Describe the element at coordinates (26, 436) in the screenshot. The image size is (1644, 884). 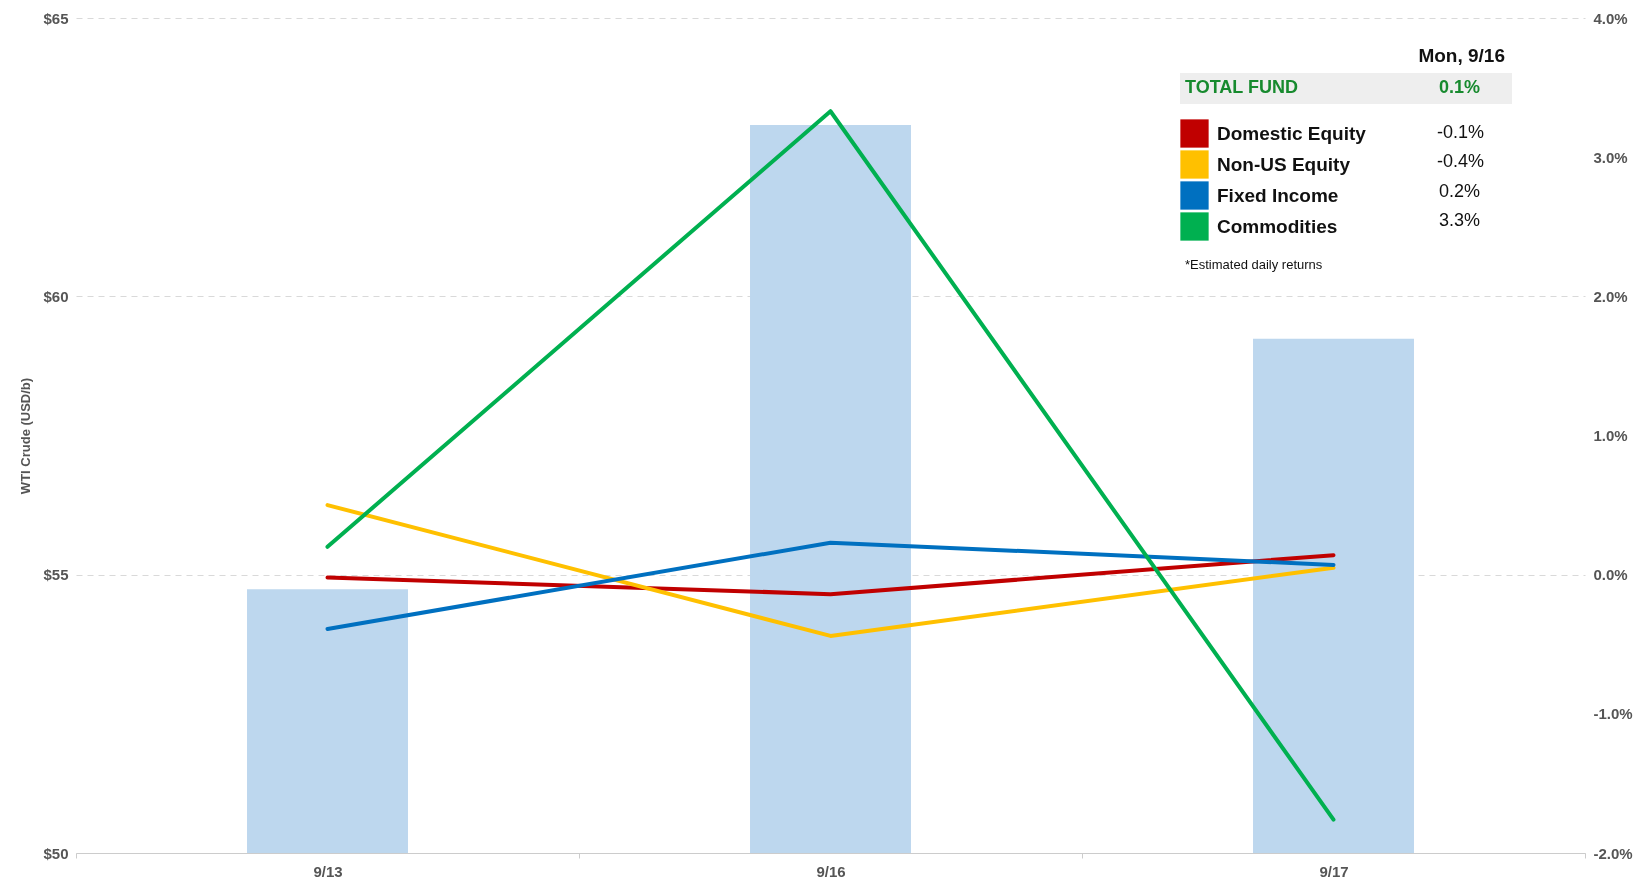
I see `y-axis-title: WTI Crude (USD/b)` at that location.